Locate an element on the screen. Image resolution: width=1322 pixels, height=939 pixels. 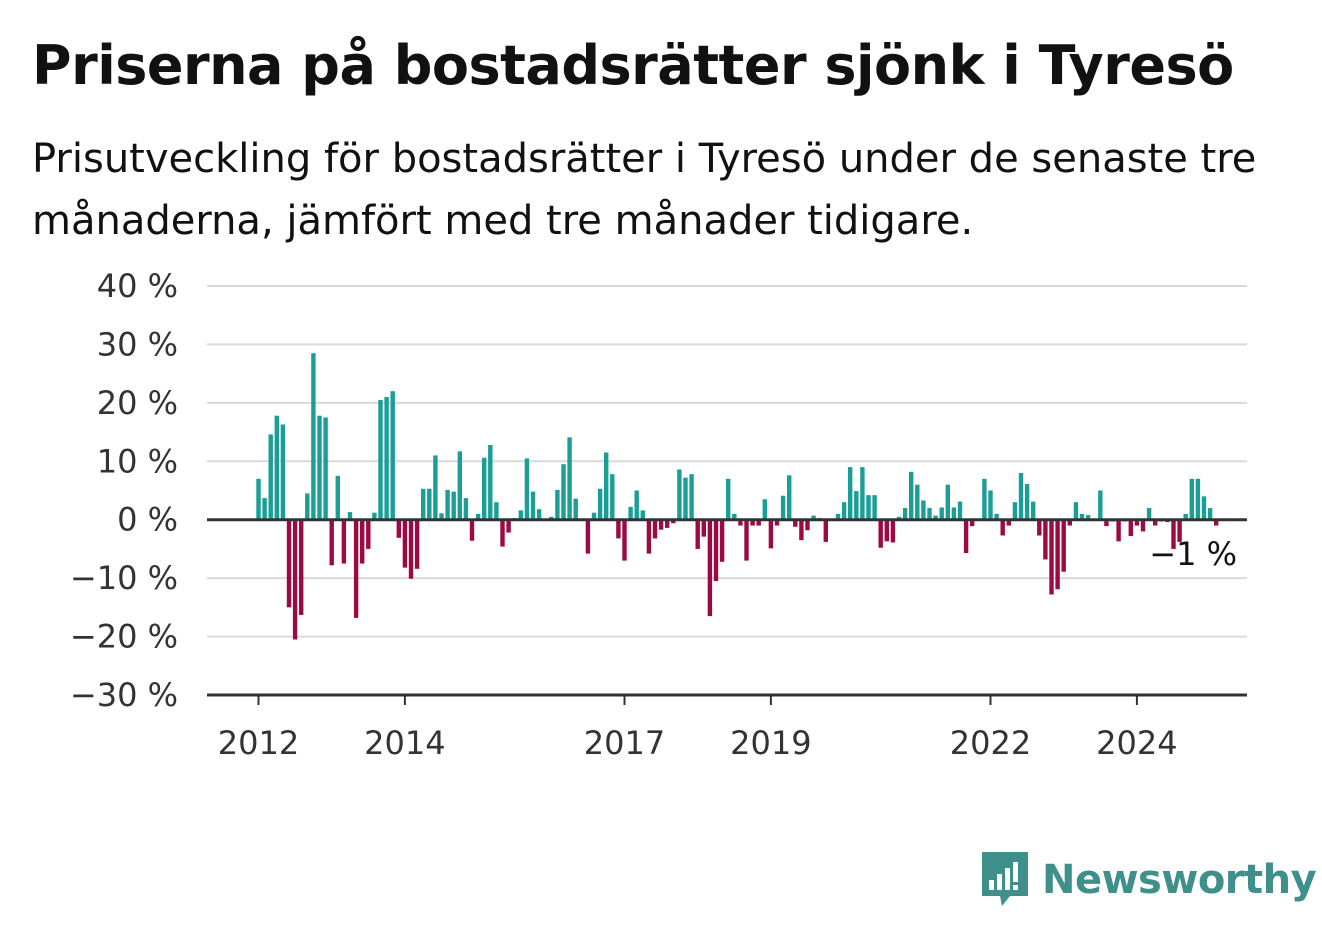
y-tick-label: 40 % is located at coordinates (137, 286).